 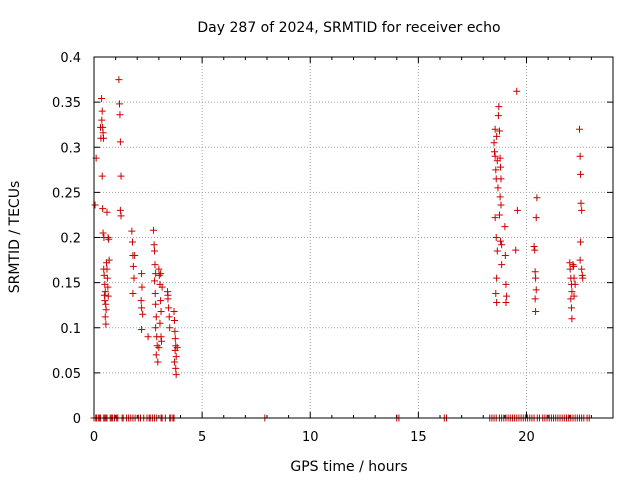 I want to click on x-tick-label: 15, so click(x=418, y=437).